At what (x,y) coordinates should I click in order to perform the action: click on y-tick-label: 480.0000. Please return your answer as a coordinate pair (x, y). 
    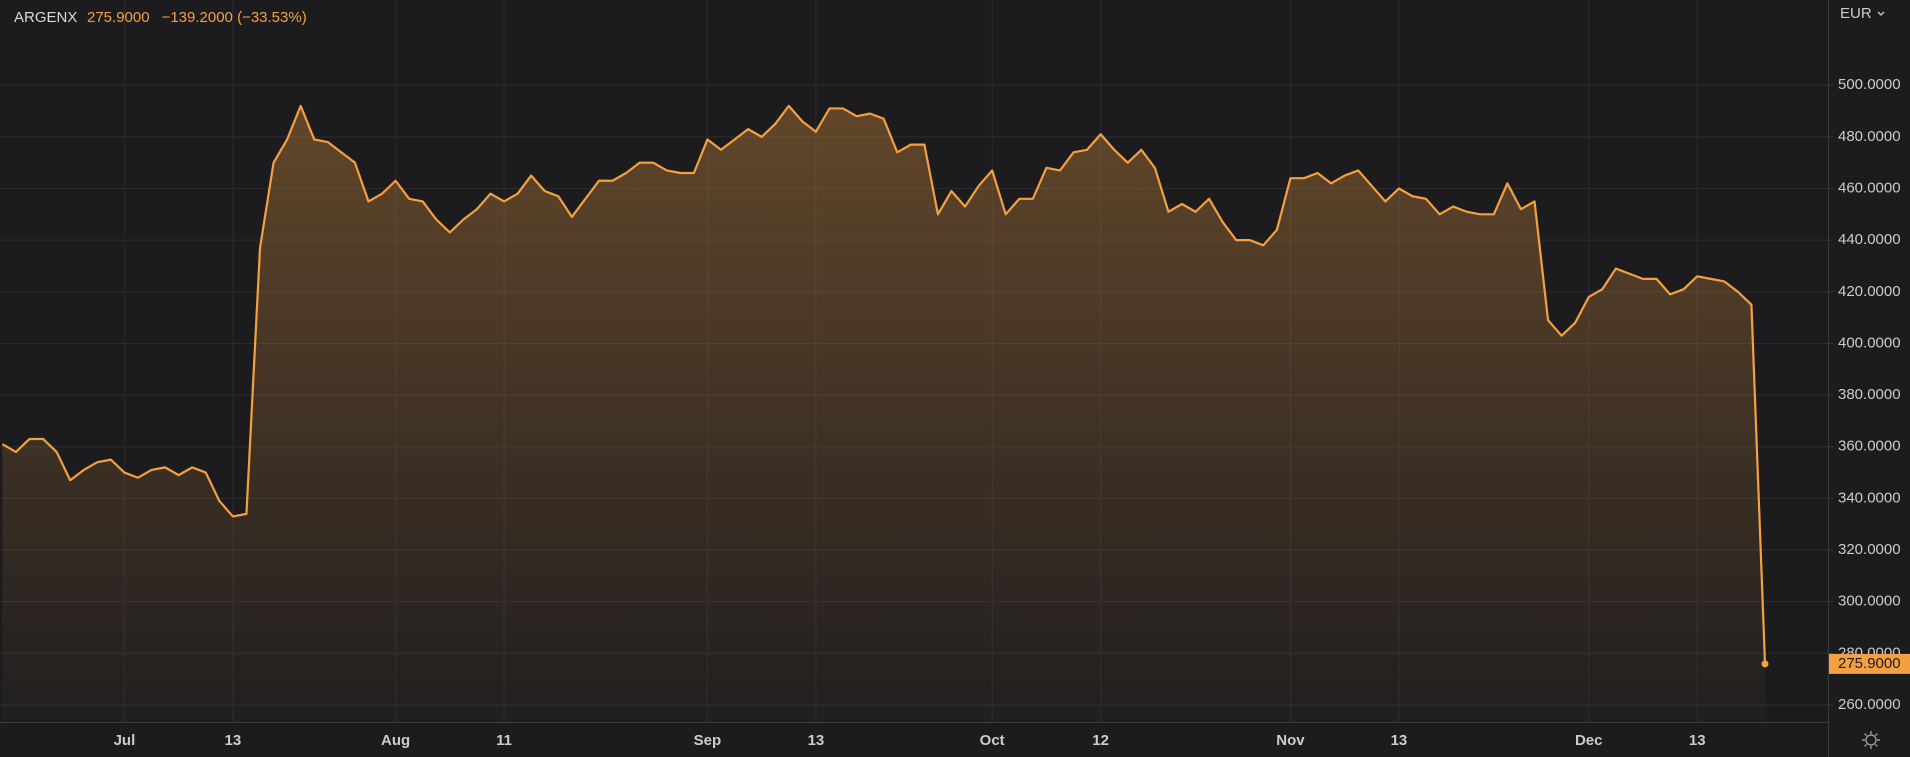
    Looking at the image, I should click on (1869, 136).